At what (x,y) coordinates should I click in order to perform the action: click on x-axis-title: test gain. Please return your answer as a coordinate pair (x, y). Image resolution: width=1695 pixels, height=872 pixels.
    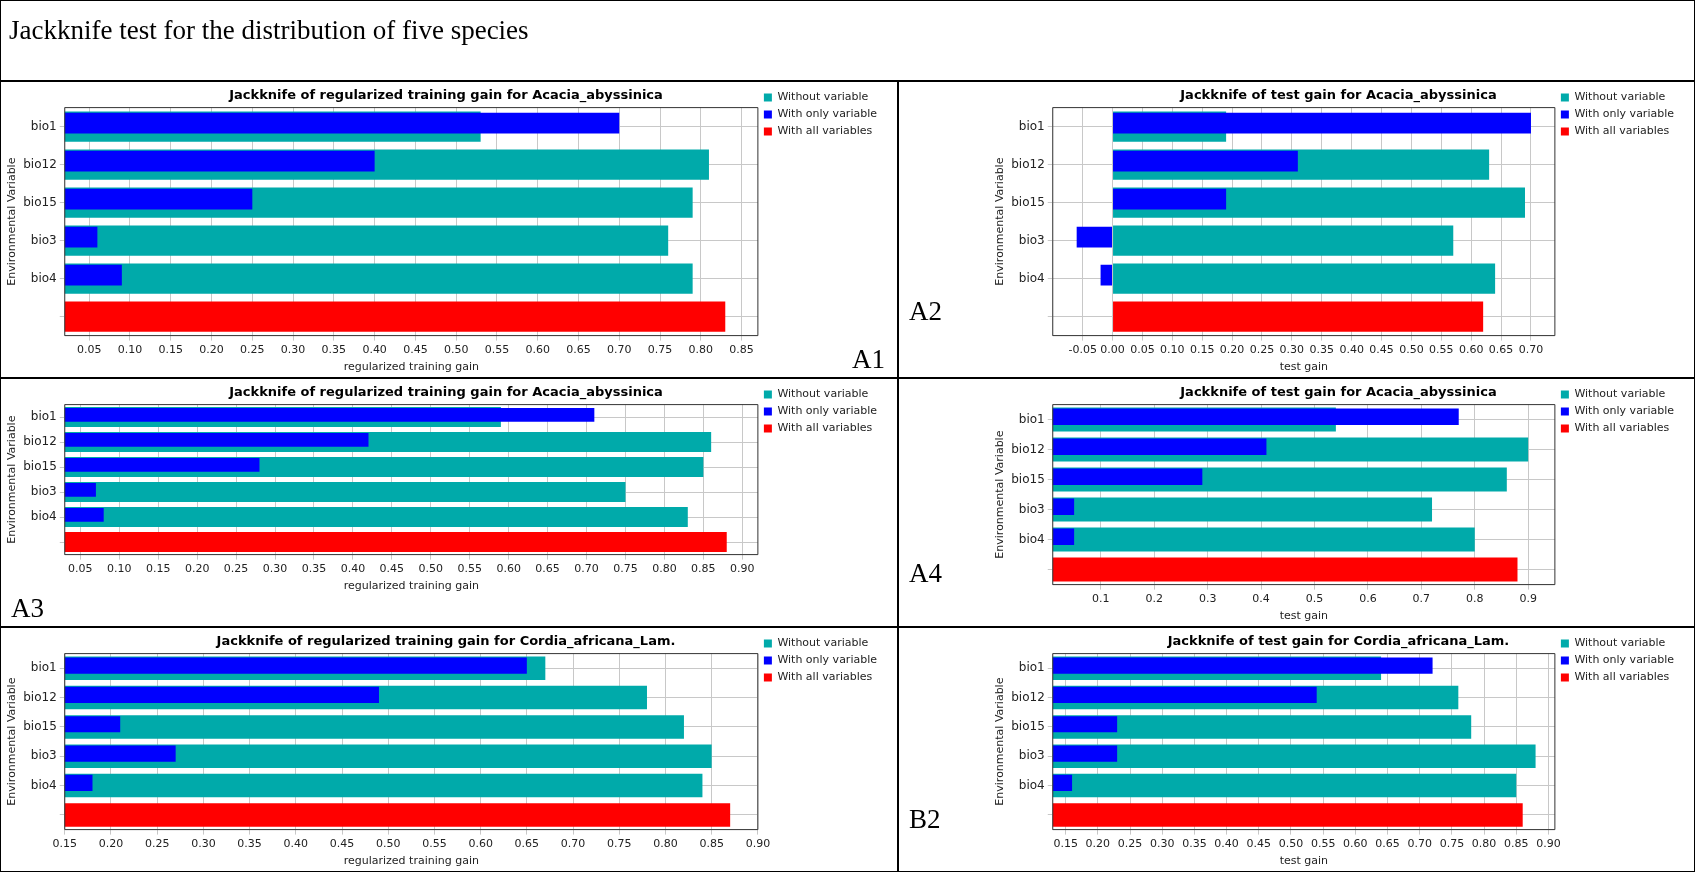
    Looking at the image, I should click on (1304, 367).